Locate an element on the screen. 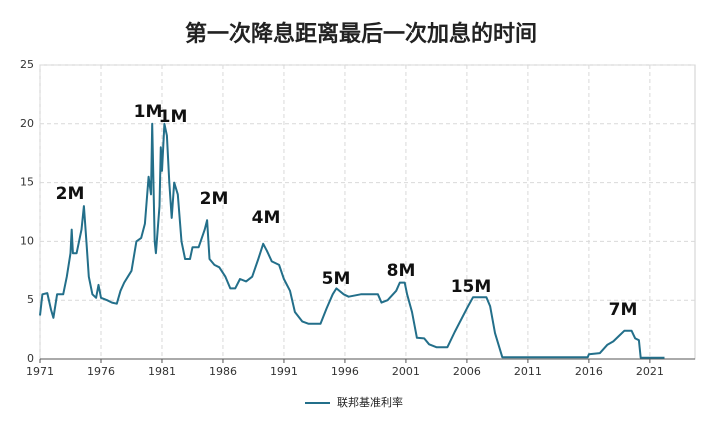  y-tick-label: 25 is located at coordinates (27, 64).